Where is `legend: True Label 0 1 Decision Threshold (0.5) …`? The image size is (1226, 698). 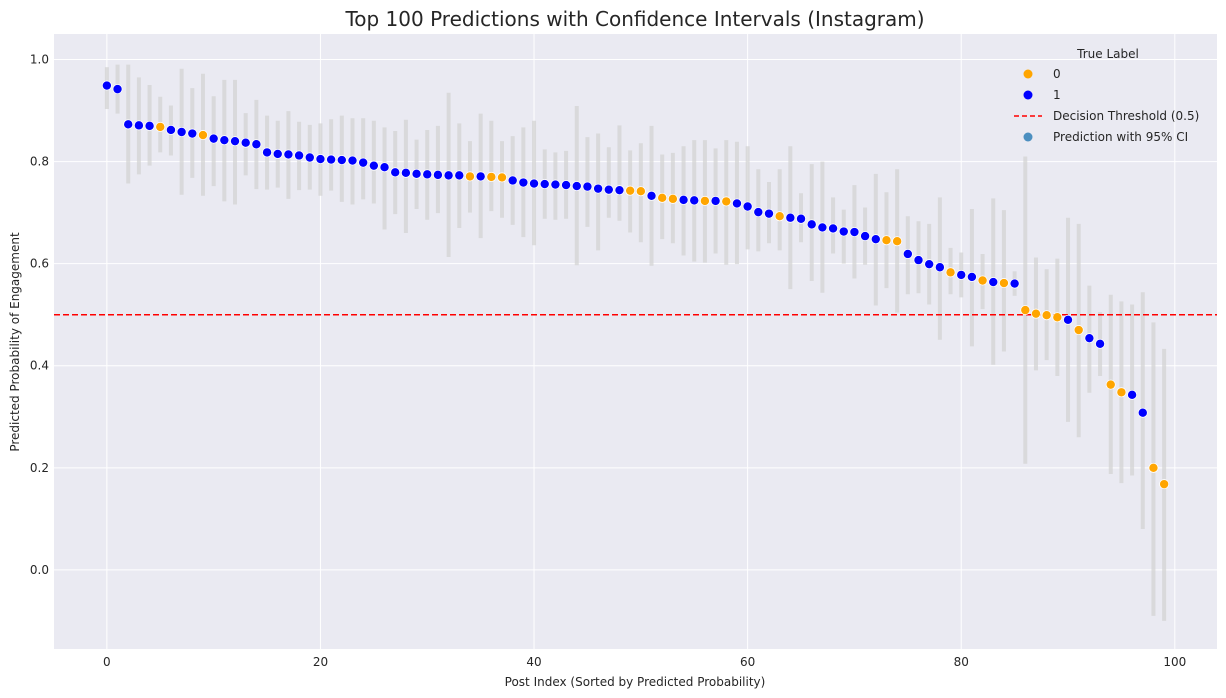 legend: True Label 0 1 Decision Threshold (0.5) … is located at coordinates (1106, 95).